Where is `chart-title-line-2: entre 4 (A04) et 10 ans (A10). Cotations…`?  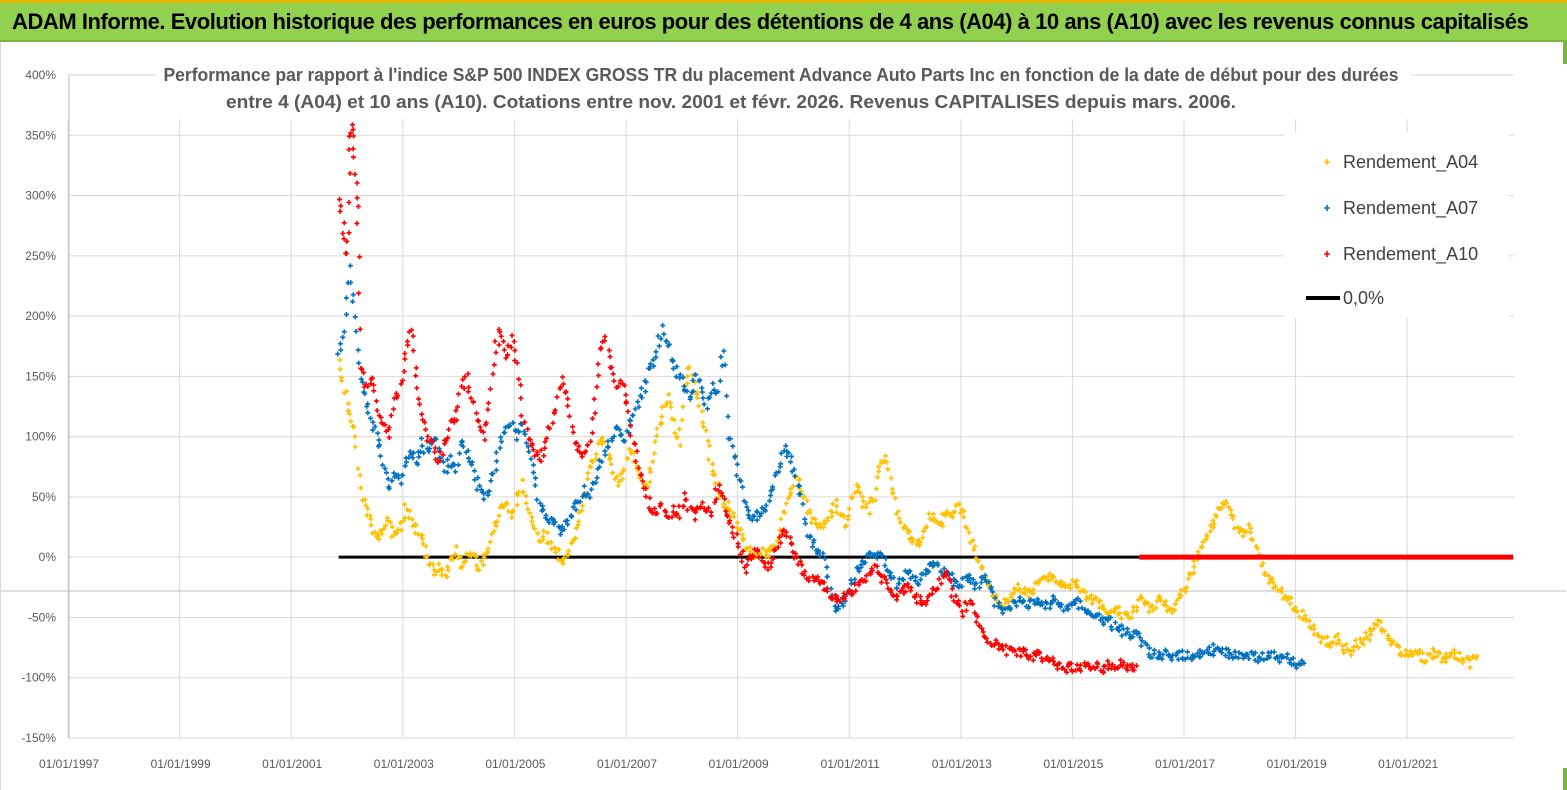
chart-title-line-2: entre 4 (A04) et 10 ans (A10). Cotations… is located at coordinates (731, 102).